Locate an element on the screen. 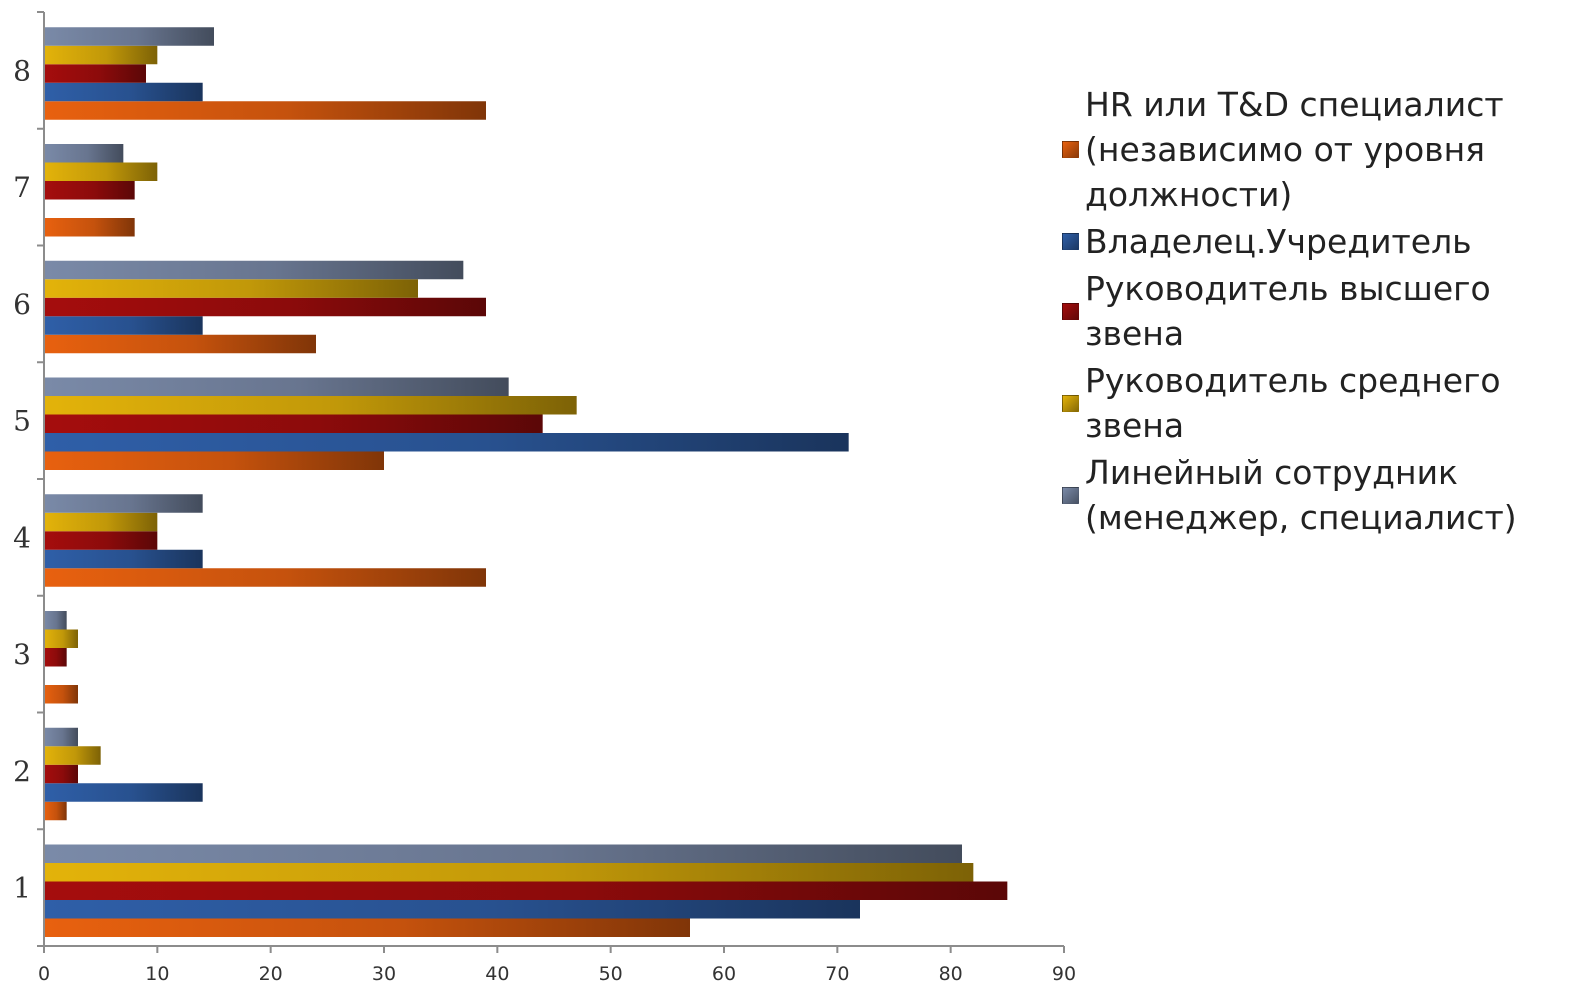  y-tick-label: 1 is located at coordinates (22, 888).